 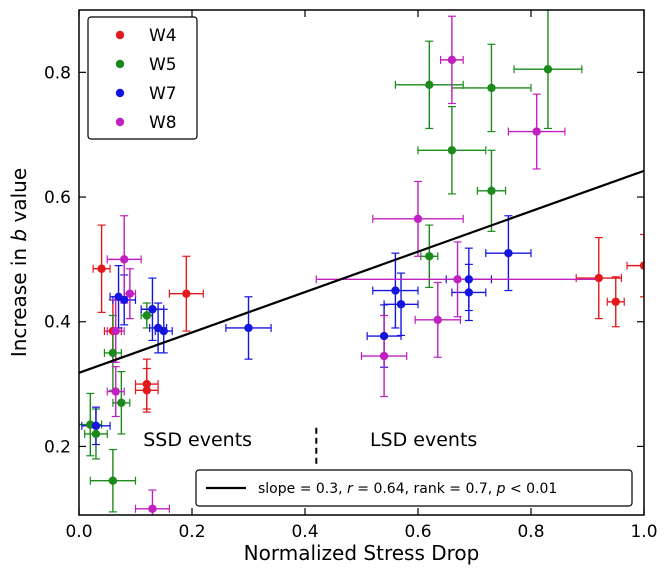 I want to click on legend-marker-w5, so click(x=120, y=64).